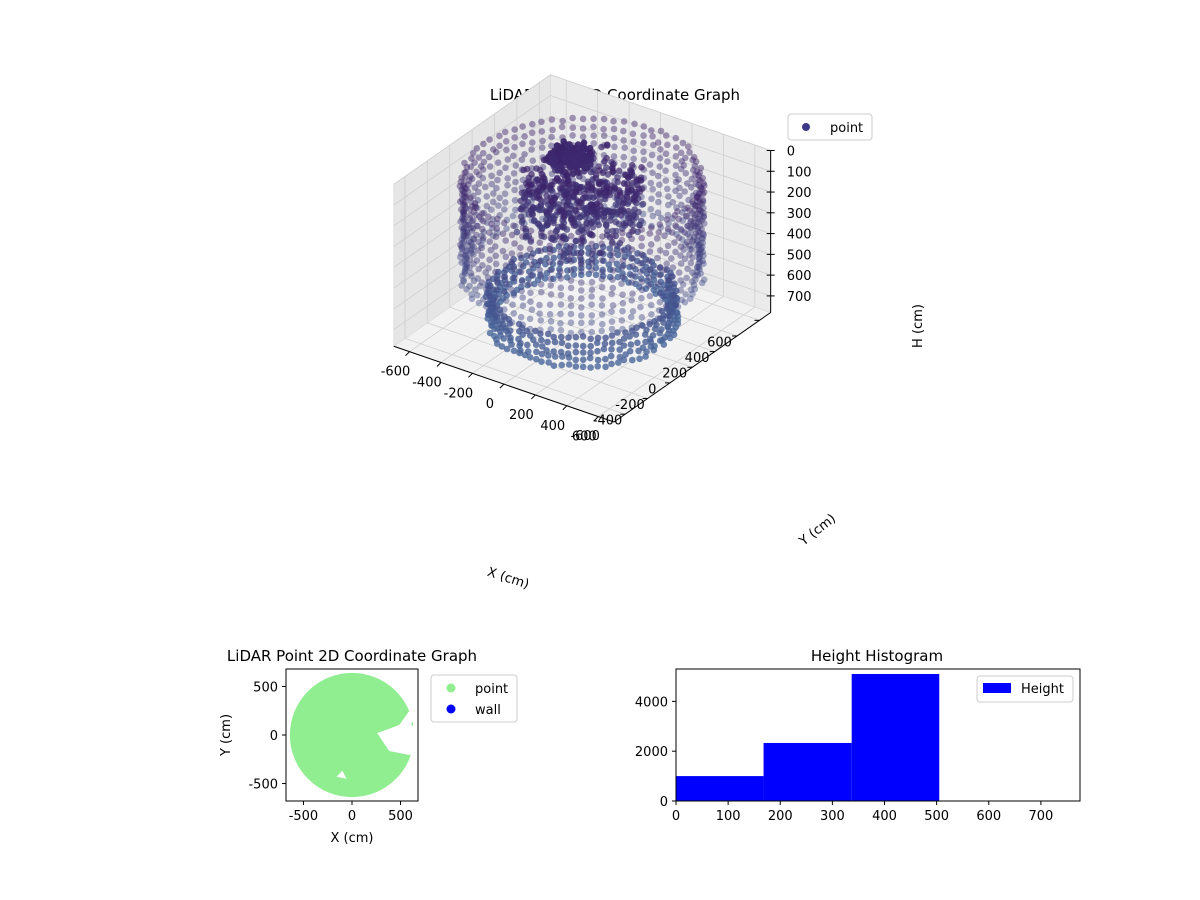 The image size is (1200, 900). What do you see at coordinates (608, 421) in the screenshot?
I see `tick-label-y: -400` at bounding box center [608, 421].